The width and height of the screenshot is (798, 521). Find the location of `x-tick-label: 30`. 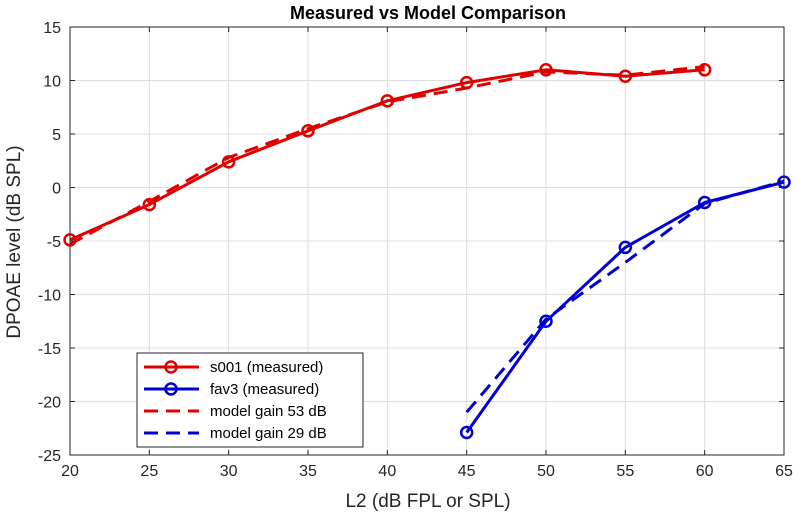

x-tick-label: 30 is located at coordinates (229, 471).